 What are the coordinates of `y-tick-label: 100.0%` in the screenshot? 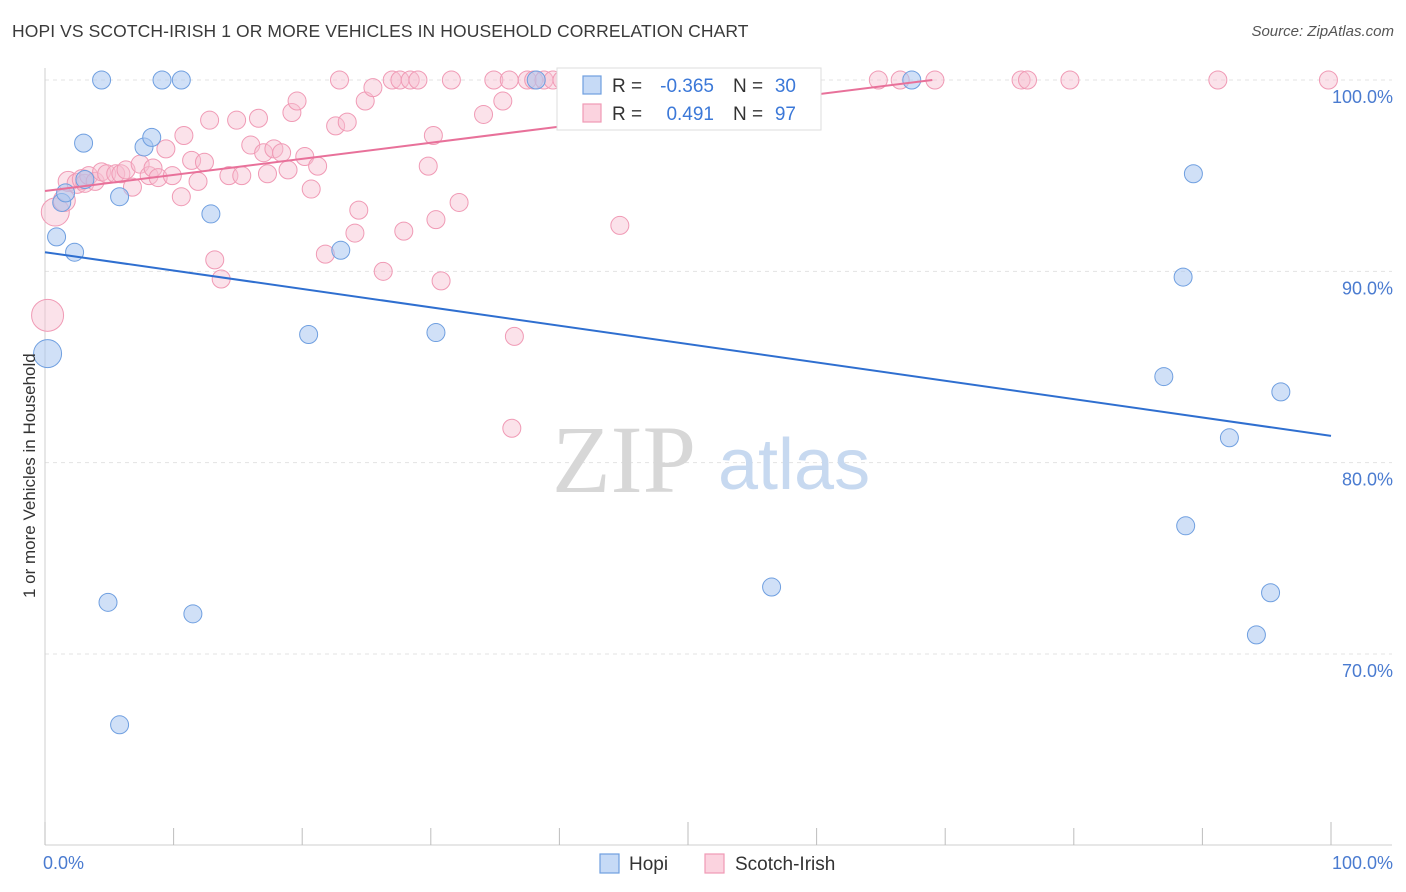 It's located at (1362, 97).